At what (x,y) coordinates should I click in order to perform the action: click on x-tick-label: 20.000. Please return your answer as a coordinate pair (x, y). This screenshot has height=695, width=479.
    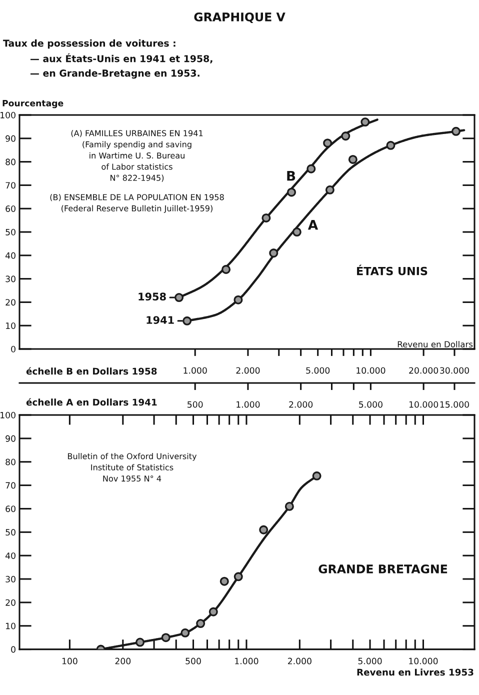
    Looking at the image, I should click on (423, 370).